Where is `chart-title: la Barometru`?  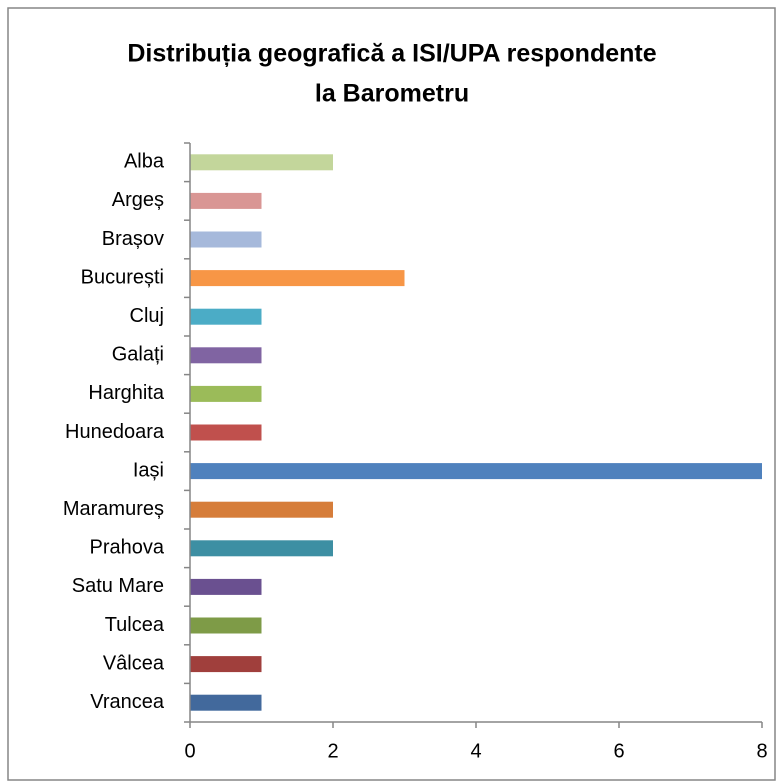 chart-title: la Barometru is located at coordinates (392, 94).